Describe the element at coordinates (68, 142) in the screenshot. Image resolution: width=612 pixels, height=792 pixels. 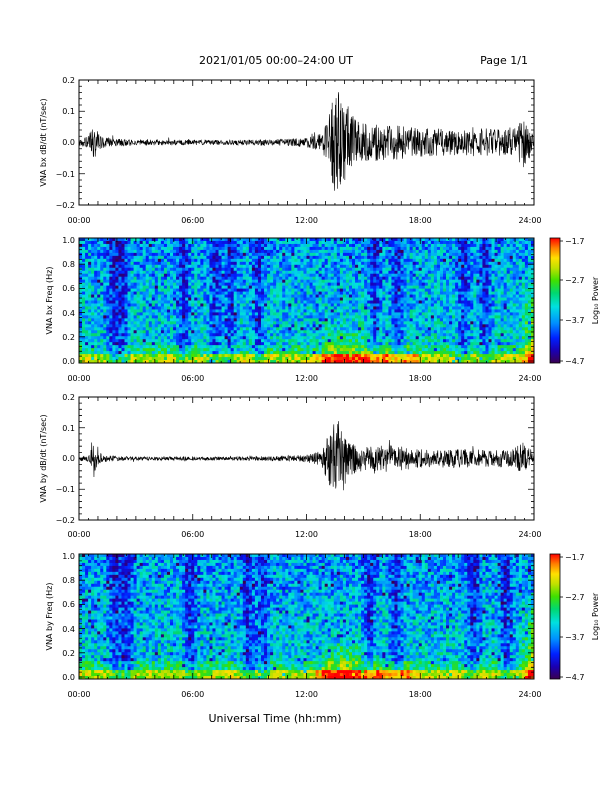
I see `ytick-label: 0.0` at that location.